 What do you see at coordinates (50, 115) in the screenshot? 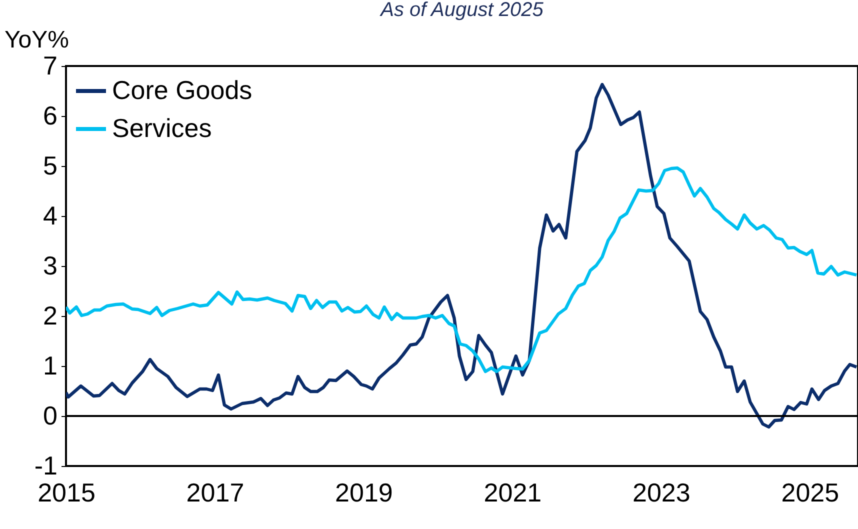
I see `y-tick-label: 6` at bounding box center [50, 115].